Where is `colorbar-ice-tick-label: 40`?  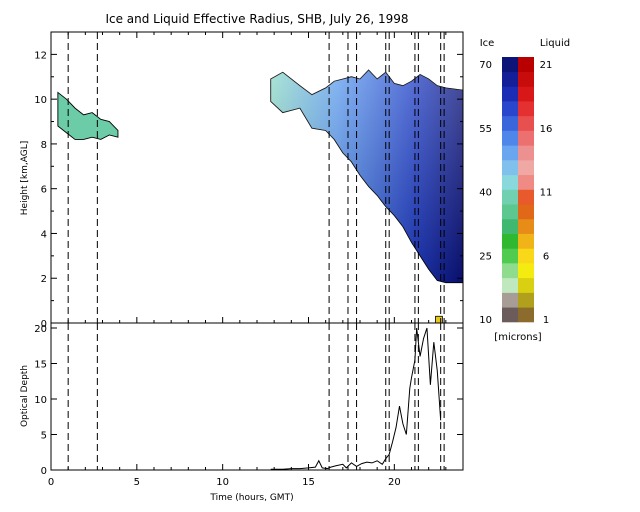 colorbar-ice-tick-label: 40 is located at coordinates (485, 193).